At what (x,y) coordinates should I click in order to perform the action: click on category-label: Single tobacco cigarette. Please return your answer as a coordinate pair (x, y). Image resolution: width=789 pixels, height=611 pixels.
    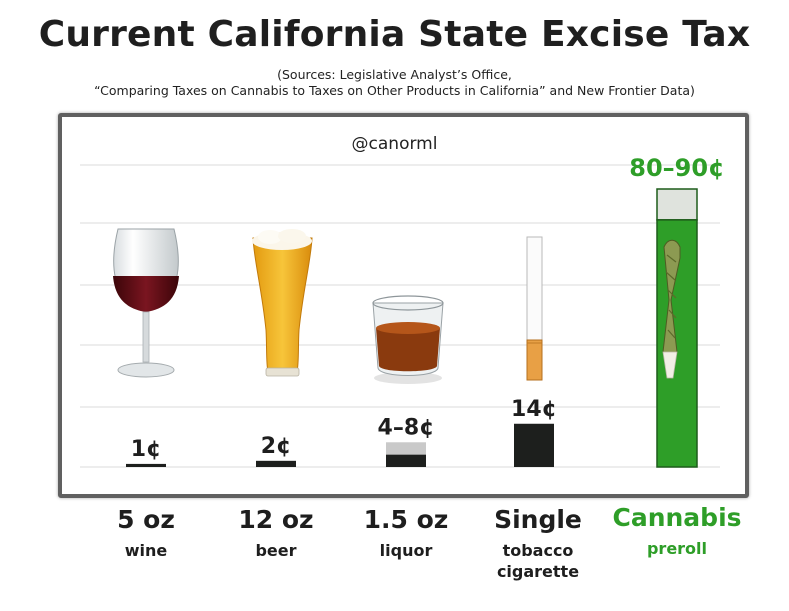
    Looking at the image, I should click on (538, 543).